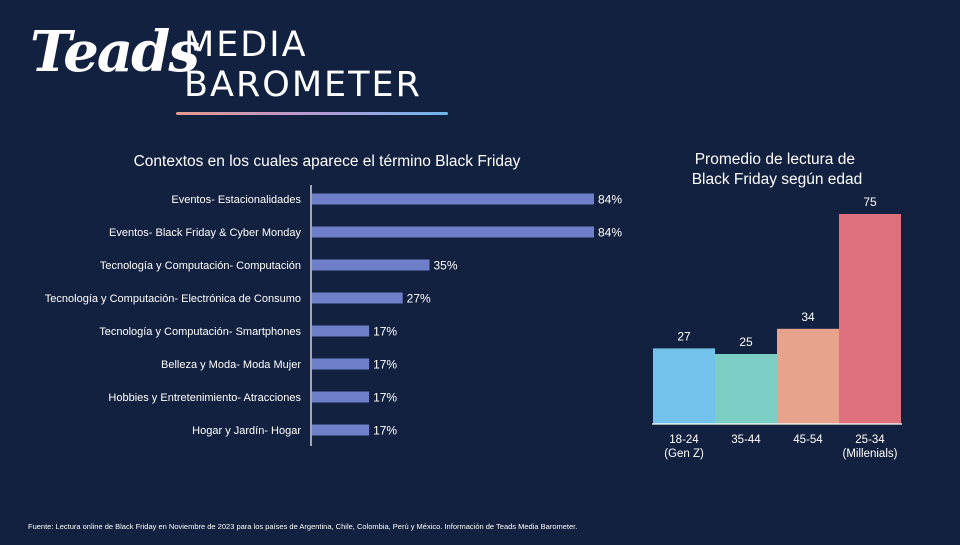 The height and width of the screenshot is (545, 960). Describe the element at coordinates (684, 454) in the screenshot. I see `age-category-label: (Gen Z)` at that location.